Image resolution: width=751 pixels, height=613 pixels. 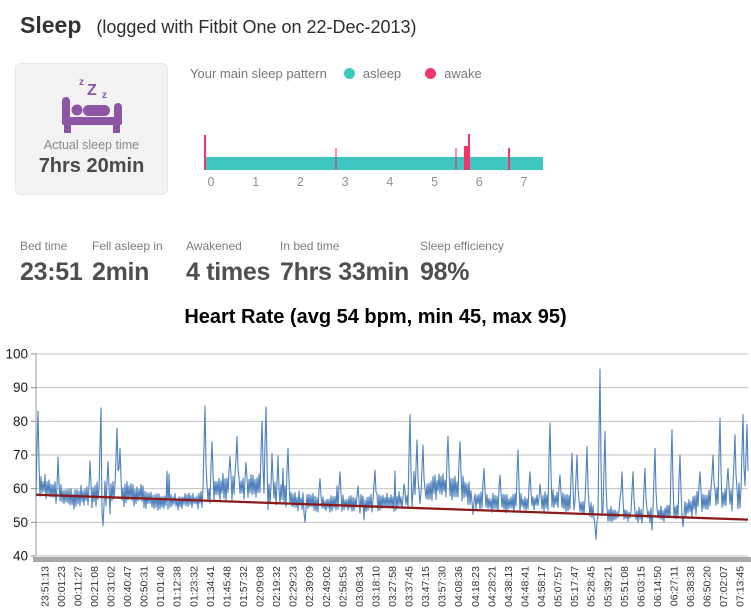 I want to click on bed-leg-right, so click(x=116, y=129).